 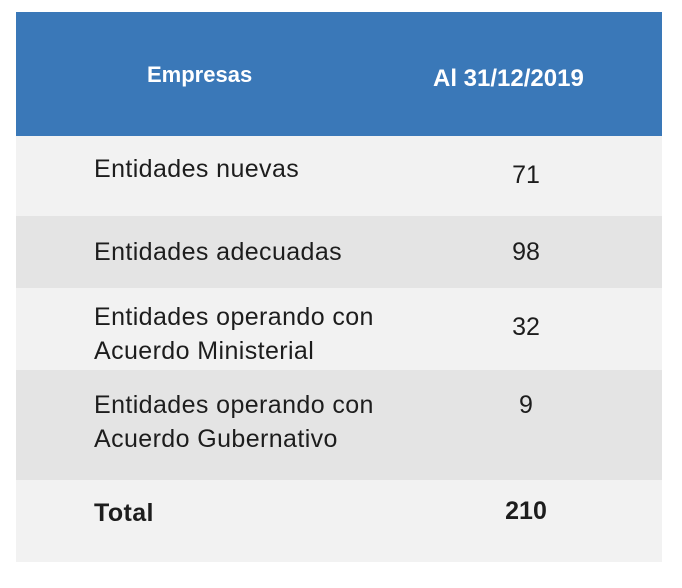 I want to click on total-value: 210, so click(x=526, y=511).